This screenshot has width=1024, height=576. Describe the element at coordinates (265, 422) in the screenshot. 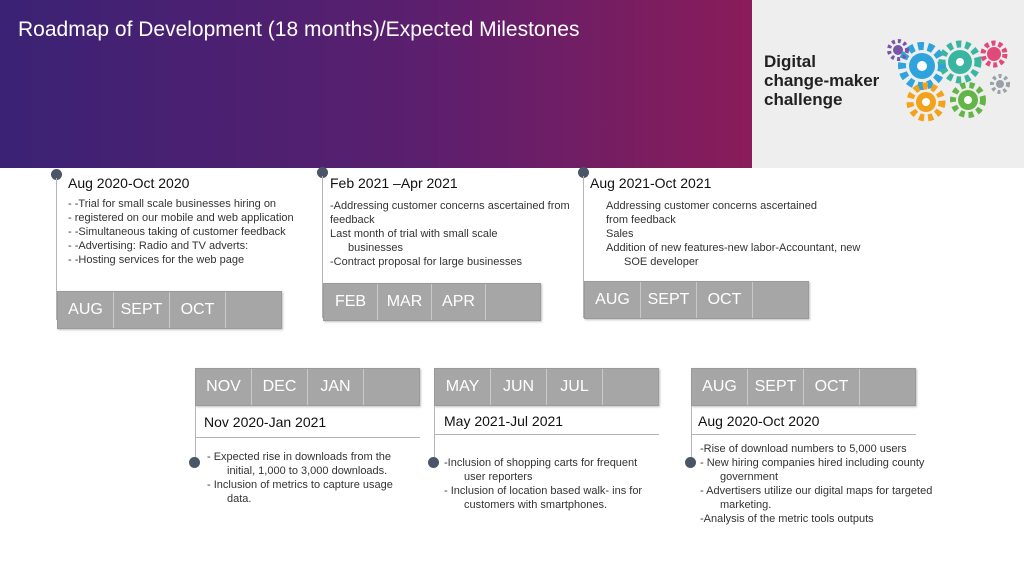

I see `phase-title: Nov 2020-Jan 2021` at that location.